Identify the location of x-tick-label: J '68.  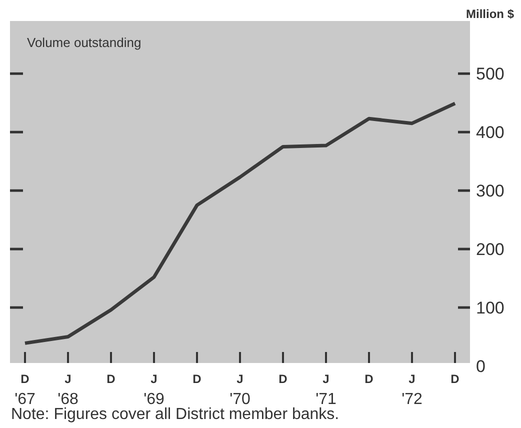
(68, 390).